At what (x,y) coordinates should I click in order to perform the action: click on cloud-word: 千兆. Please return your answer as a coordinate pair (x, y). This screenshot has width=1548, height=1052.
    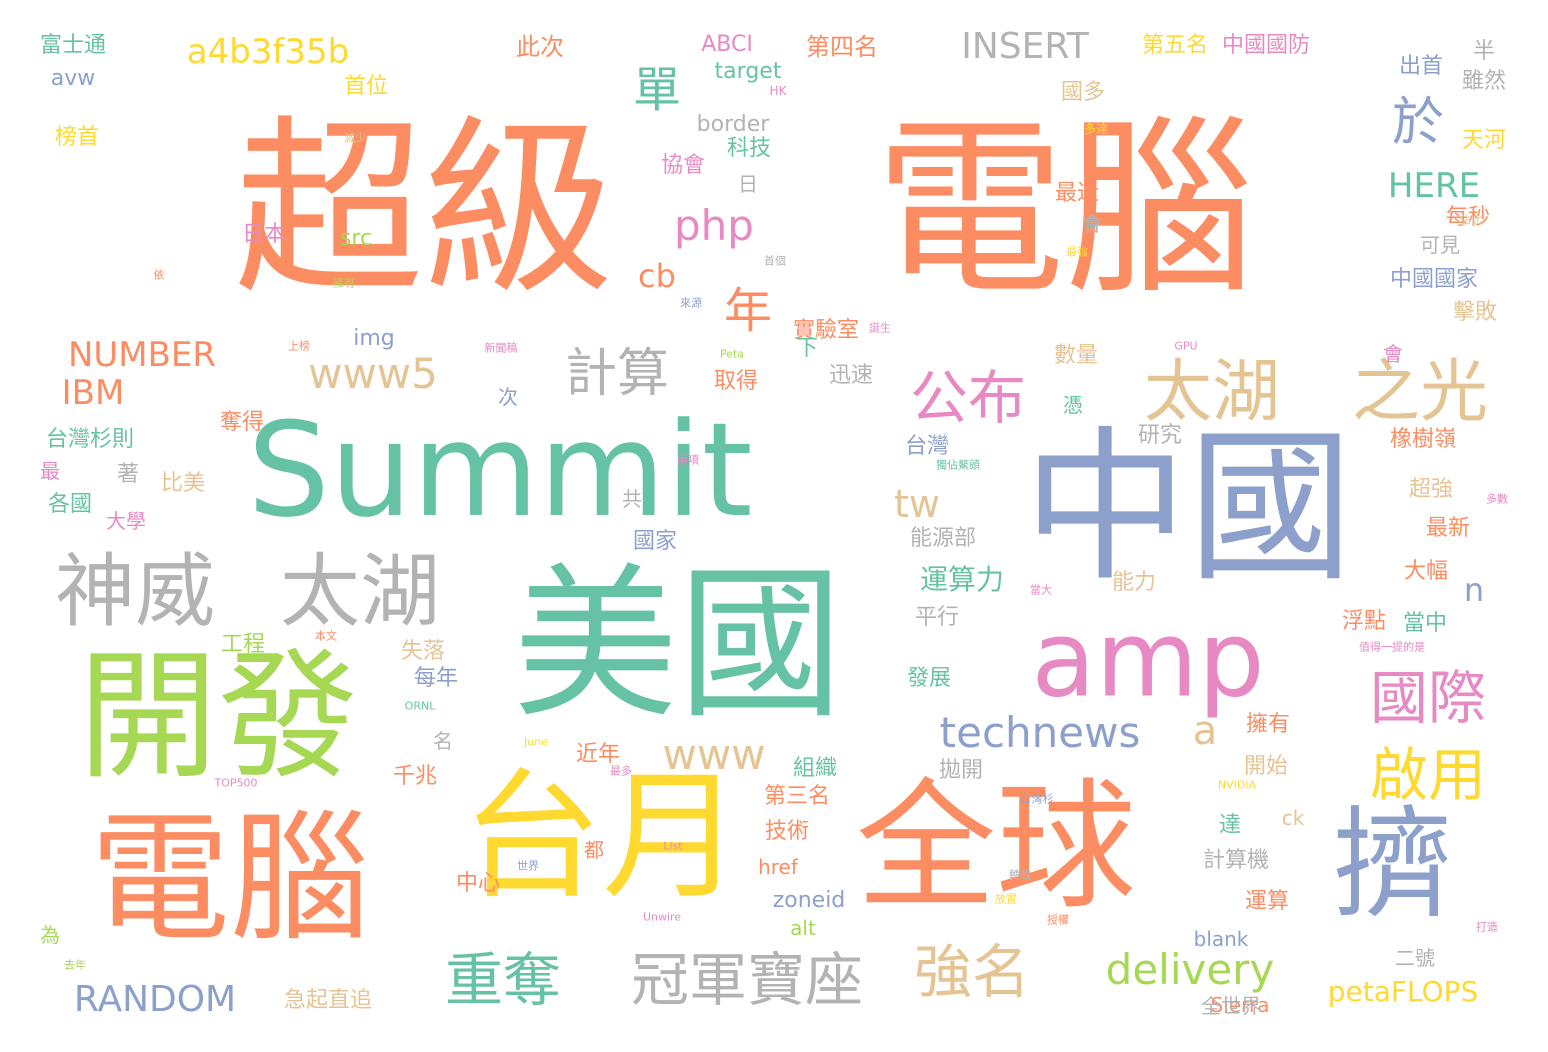
    Looking at the image, I should click on (415, 776).